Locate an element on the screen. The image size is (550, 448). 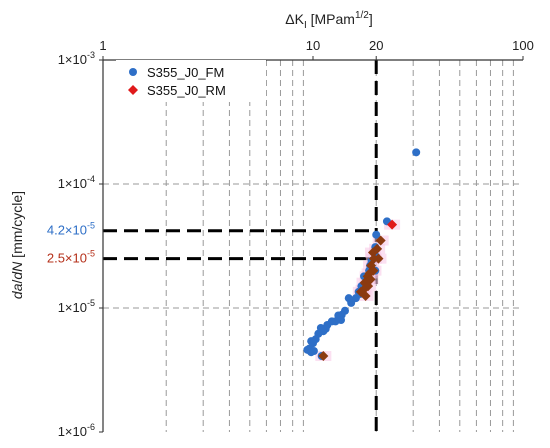
y-tick-label-exponent: -6 is located at coordinates (91, 427).